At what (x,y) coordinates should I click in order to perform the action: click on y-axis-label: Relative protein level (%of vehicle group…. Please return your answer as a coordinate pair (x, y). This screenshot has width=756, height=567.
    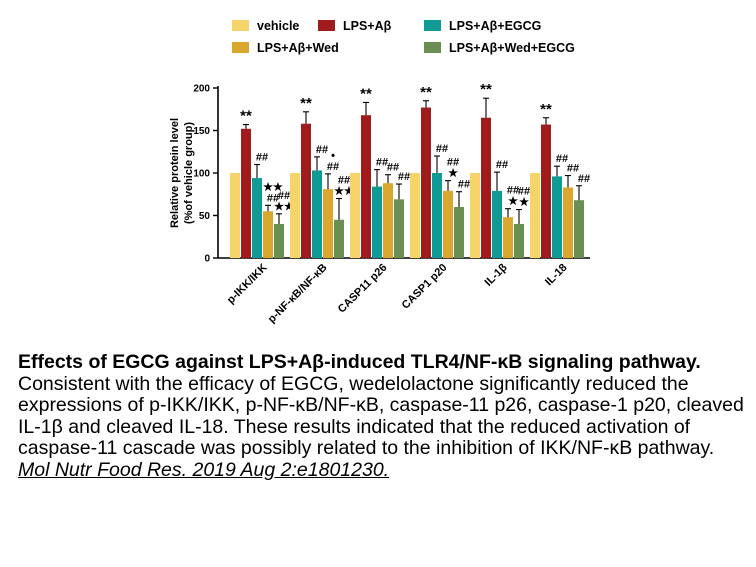
    Looking at the image, I should click on (182, 173).